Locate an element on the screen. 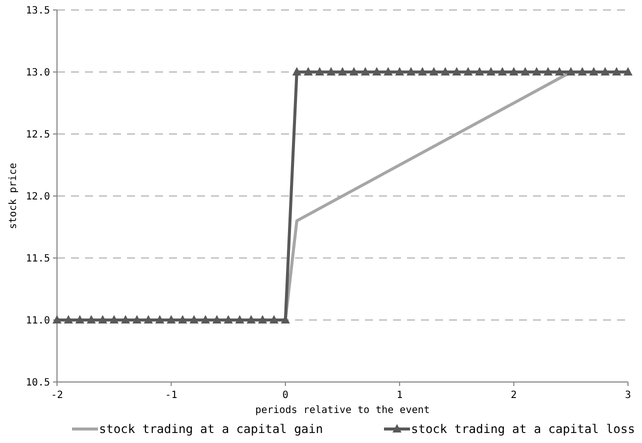 This screenshot has width=642, height=443. x-tick-label: 3 is located at coordinates (628, 395).